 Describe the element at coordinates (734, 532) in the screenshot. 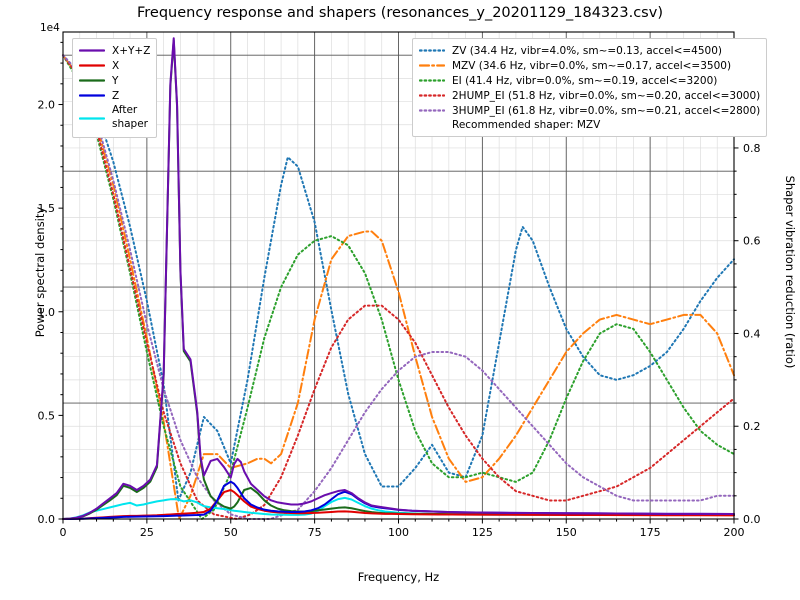

I see `tick-label-x: 200` at that location.